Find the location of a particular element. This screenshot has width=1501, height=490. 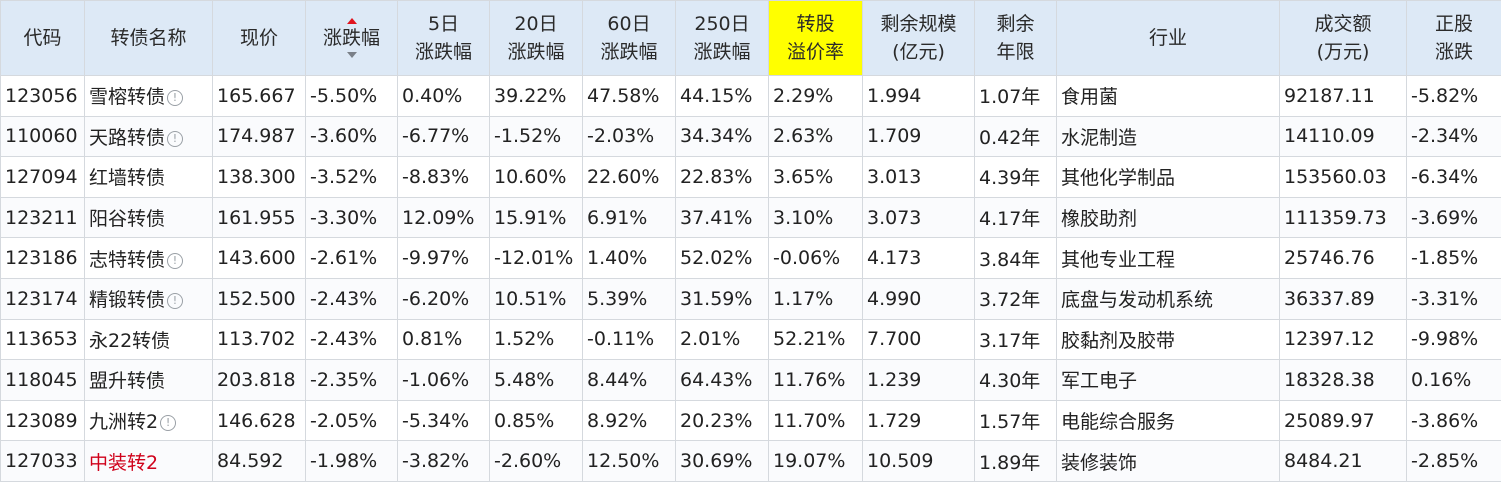

bond-name: 志特转债 is located at coordinates (127, 259).